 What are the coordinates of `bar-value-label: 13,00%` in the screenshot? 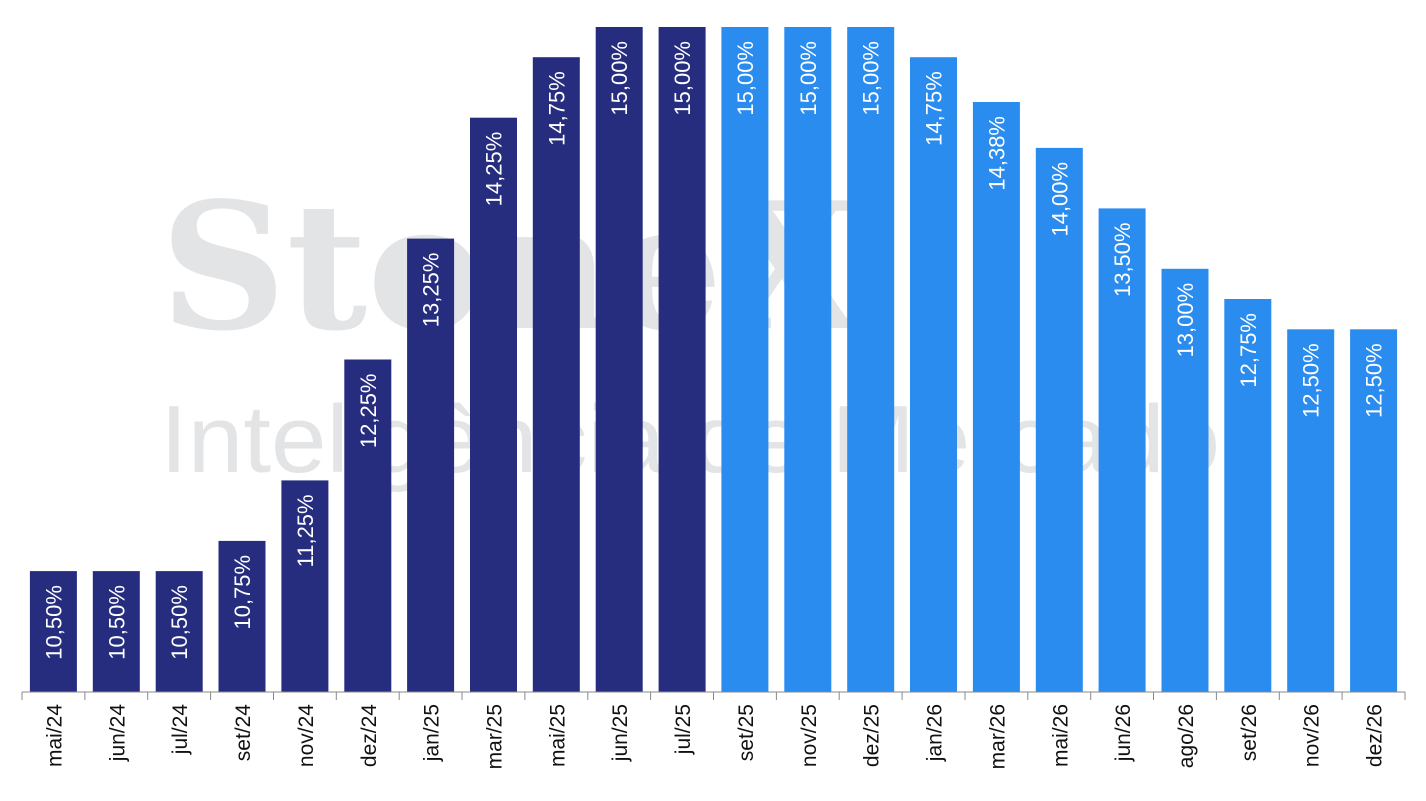 It's located at (1185, 320).